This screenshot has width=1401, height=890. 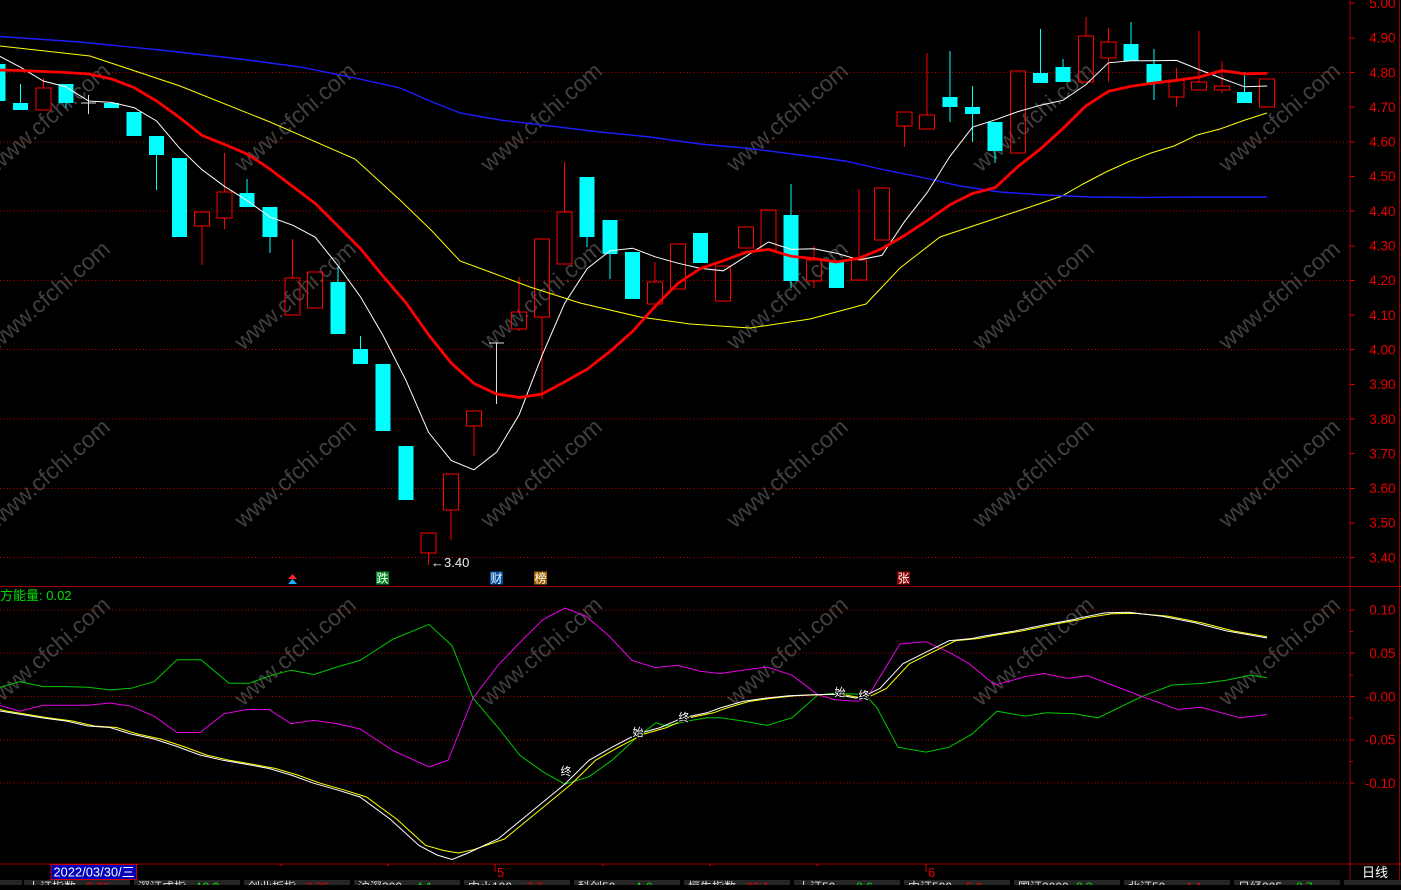 I want to click on svg-text: 上证50, so click(x=817, y=882).